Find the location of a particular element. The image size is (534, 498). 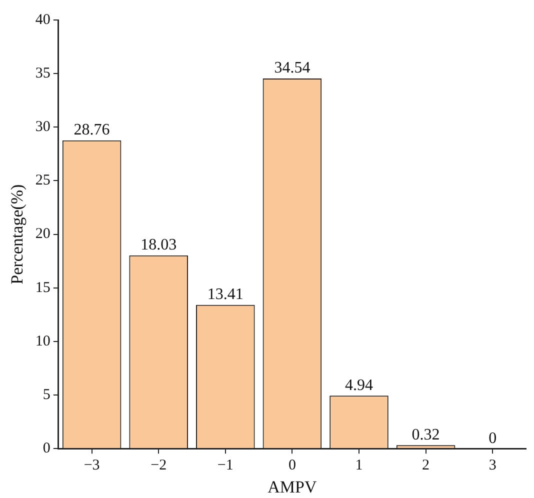

x-tick-label: −1 is located at coordinates (225, 466).